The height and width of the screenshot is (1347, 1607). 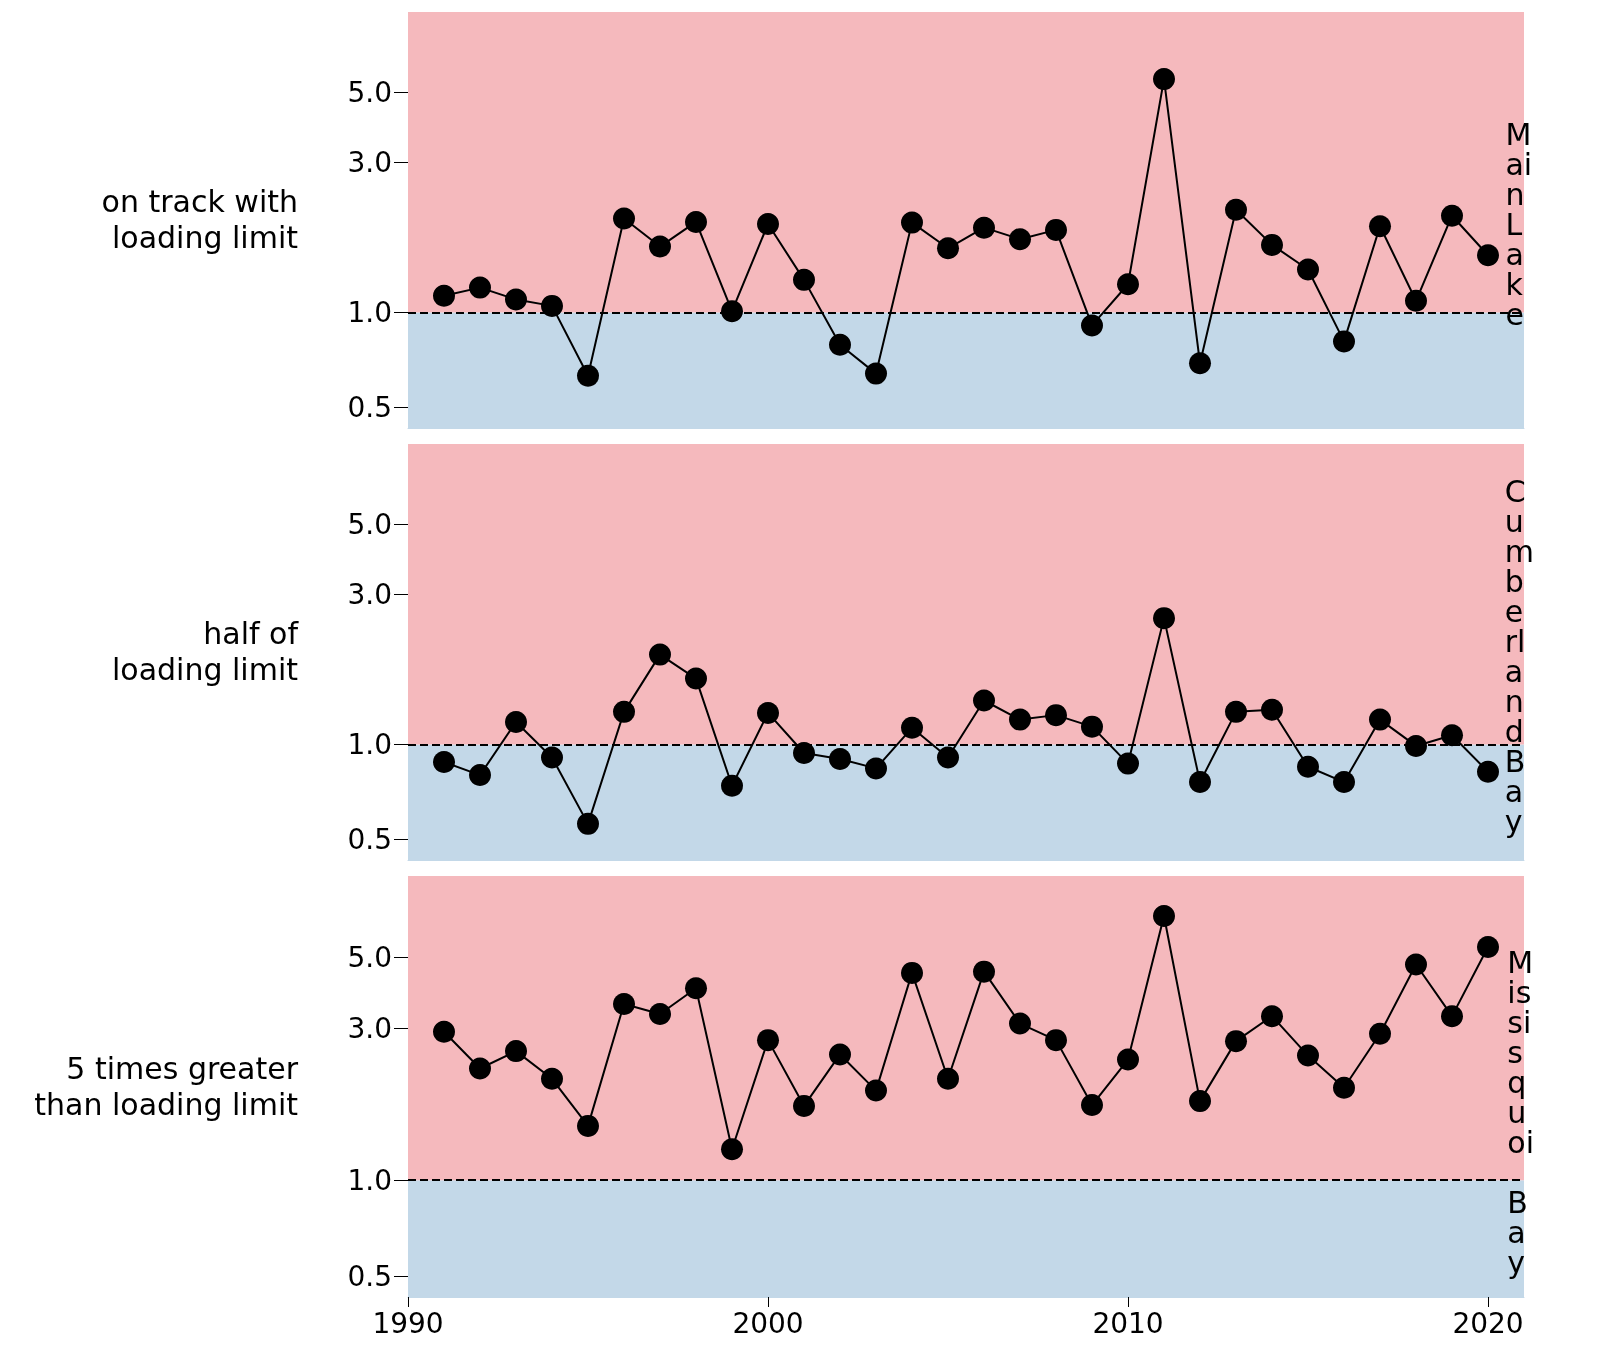 What do you see at coordinates (408, 1323) in the screenshot?
I see `x-tick-label: 1990` at bounding box center [408, 1323].